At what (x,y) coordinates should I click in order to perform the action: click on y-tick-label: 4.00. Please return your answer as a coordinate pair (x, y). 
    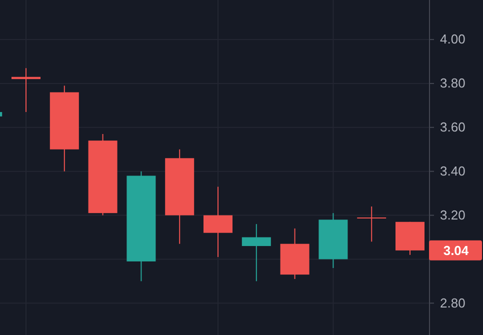
    Looking at the image, I should click on (453, 39).